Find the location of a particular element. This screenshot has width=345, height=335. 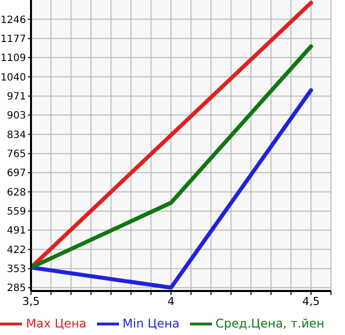

y-tick-label: 697 is located at coordinates (16, 174).